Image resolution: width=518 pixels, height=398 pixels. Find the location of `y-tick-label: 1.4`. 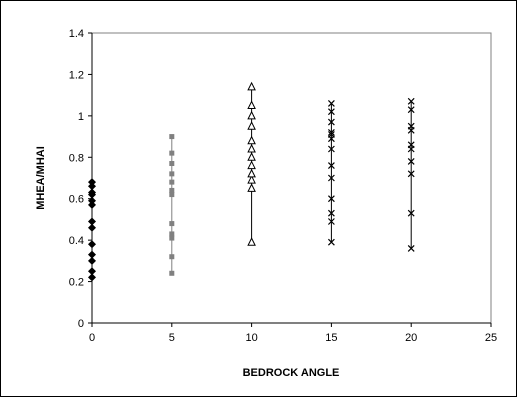

y-tick-label: 1.4 is located at coordinates (76, 34).